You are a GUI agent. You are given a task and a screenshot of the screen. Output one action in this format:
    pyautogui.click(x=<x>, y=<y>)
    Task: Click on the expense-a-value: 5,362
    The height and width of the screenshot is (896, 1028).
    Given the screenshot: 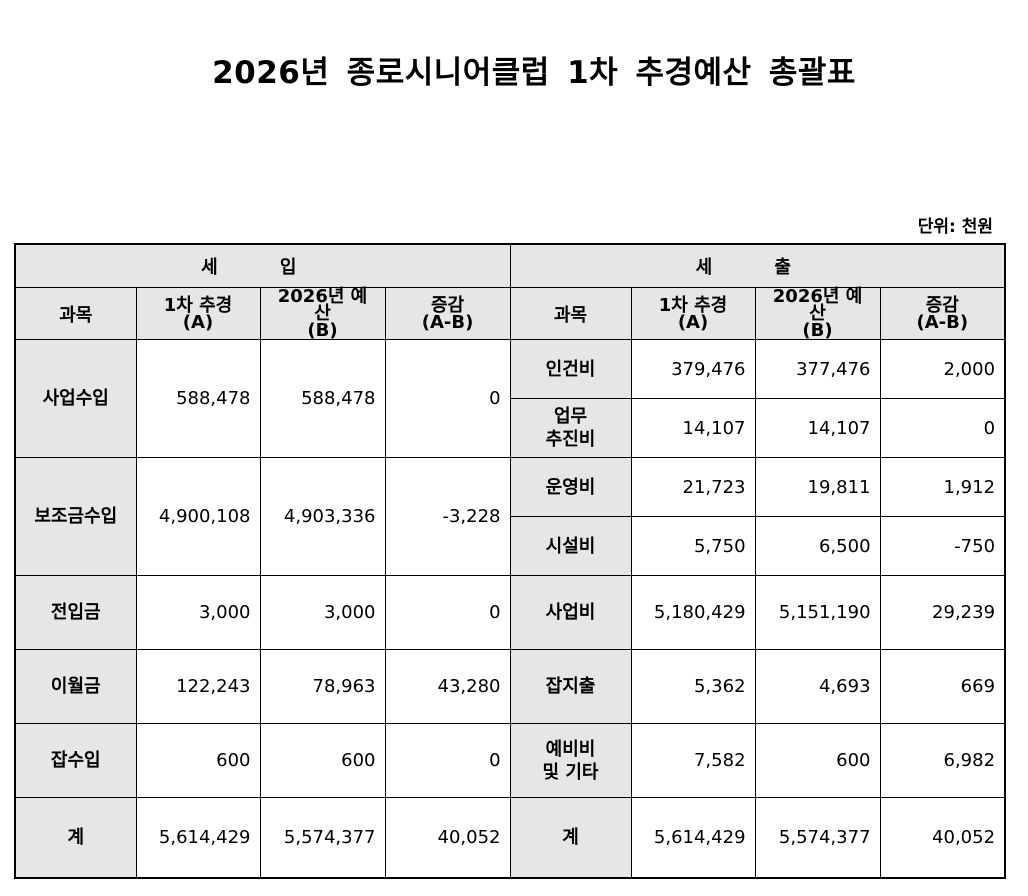 What is the action you would take?
    pyautogui.click(x=693, y=686)
    